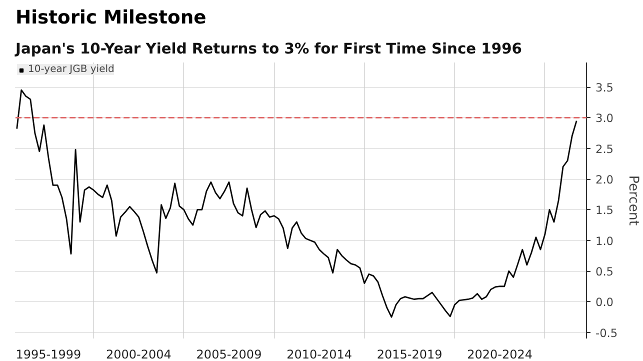 The height and width of the screenshot is (361, 643). I want to click on y-tick-label: 1.0, so click(605, 241).